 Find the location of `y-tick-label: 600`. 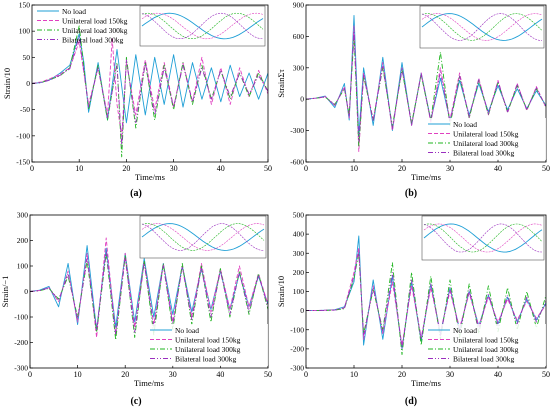

y-tick-label: 600 is located at coordinates (299, 36).